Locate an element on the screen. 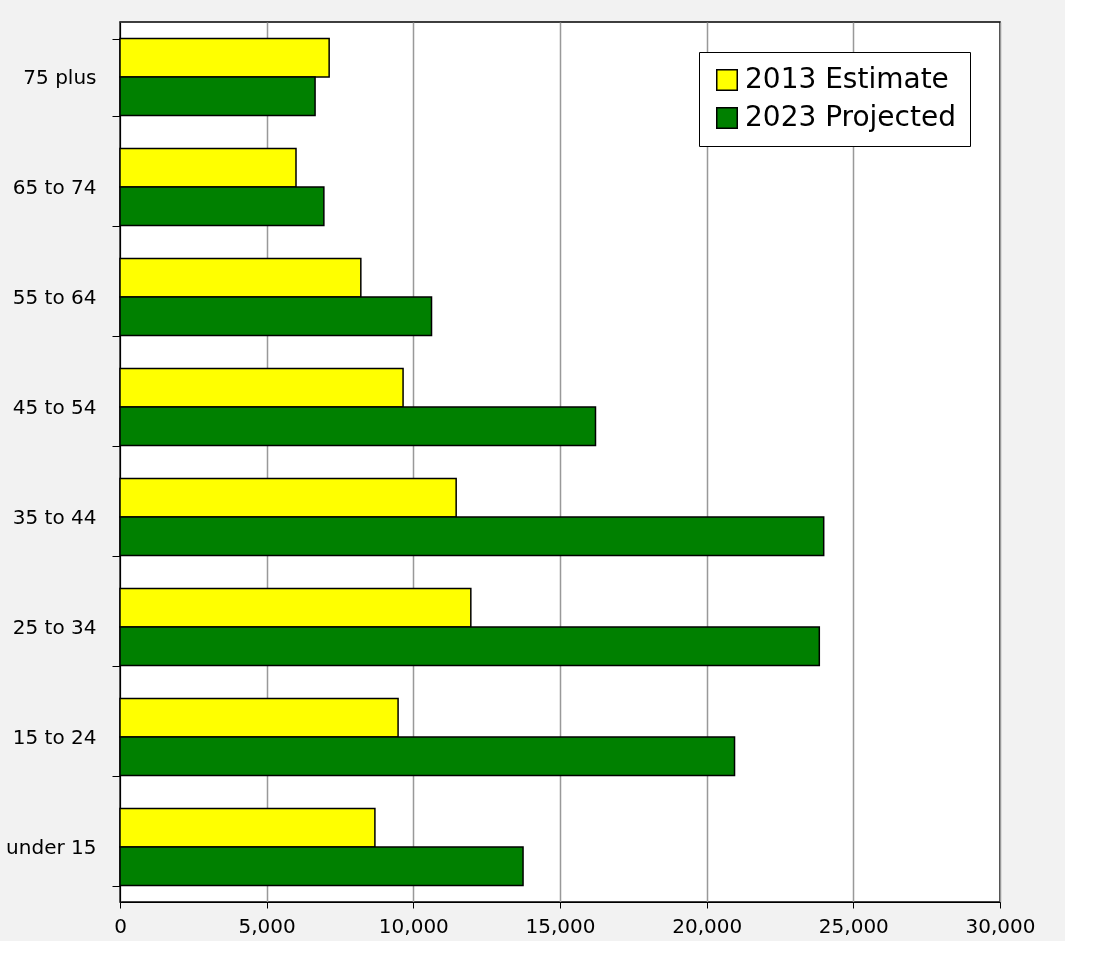 The height and width of the screenshot is (967, 1096). y-tick-label: 65 to 74 is located at coordinates (54, 186).